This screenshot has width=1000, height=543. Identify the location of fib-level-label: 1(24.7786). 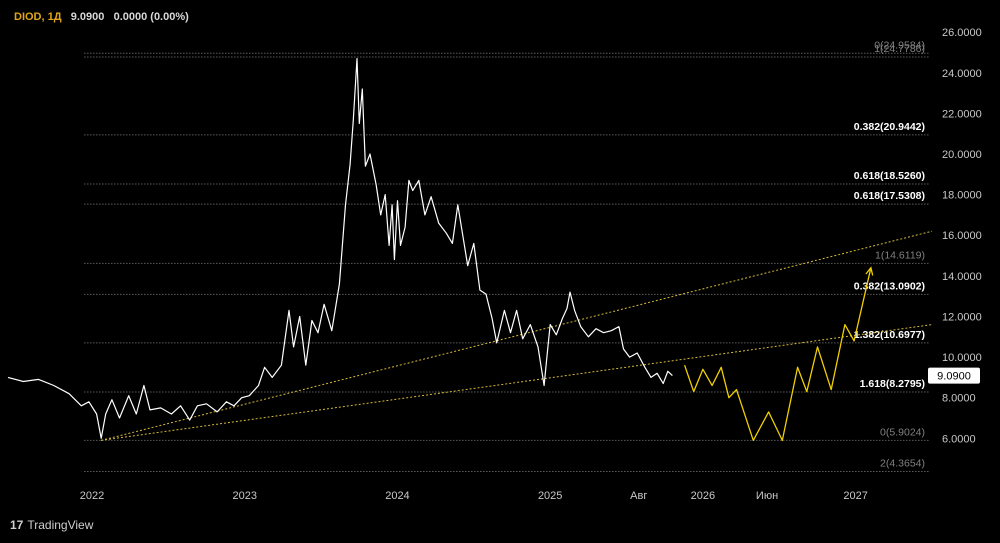
(899, 49).